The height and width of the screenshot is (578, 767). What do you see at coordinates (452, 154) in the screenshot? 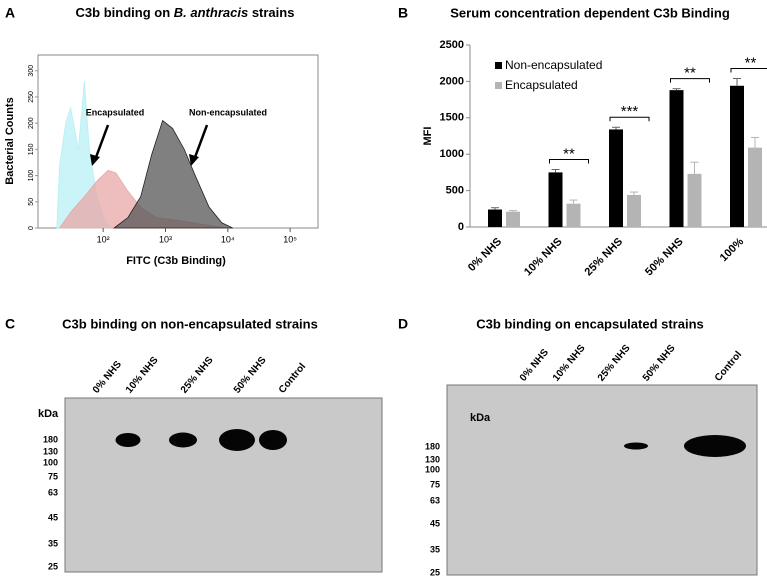
I see `y-tick-label: 1000` at bounding box center [452, 154].